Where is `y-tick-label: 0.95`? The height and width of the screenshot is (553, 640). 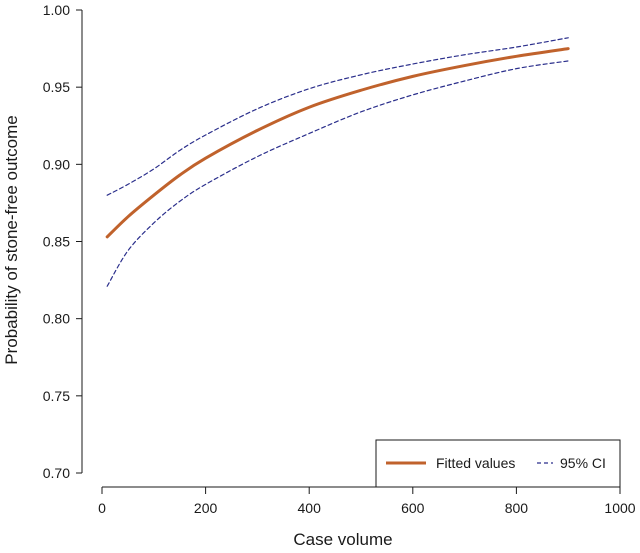 y-tick-label: 0.95 is located at coordinates (56, 87).